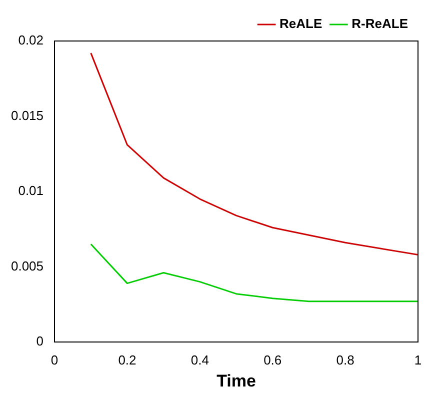 The width and height of the screenshot is (438, 400). Describe the element at coordinates (418, 360) in the screenshot. I see `x-tick-label: 1` at that location.